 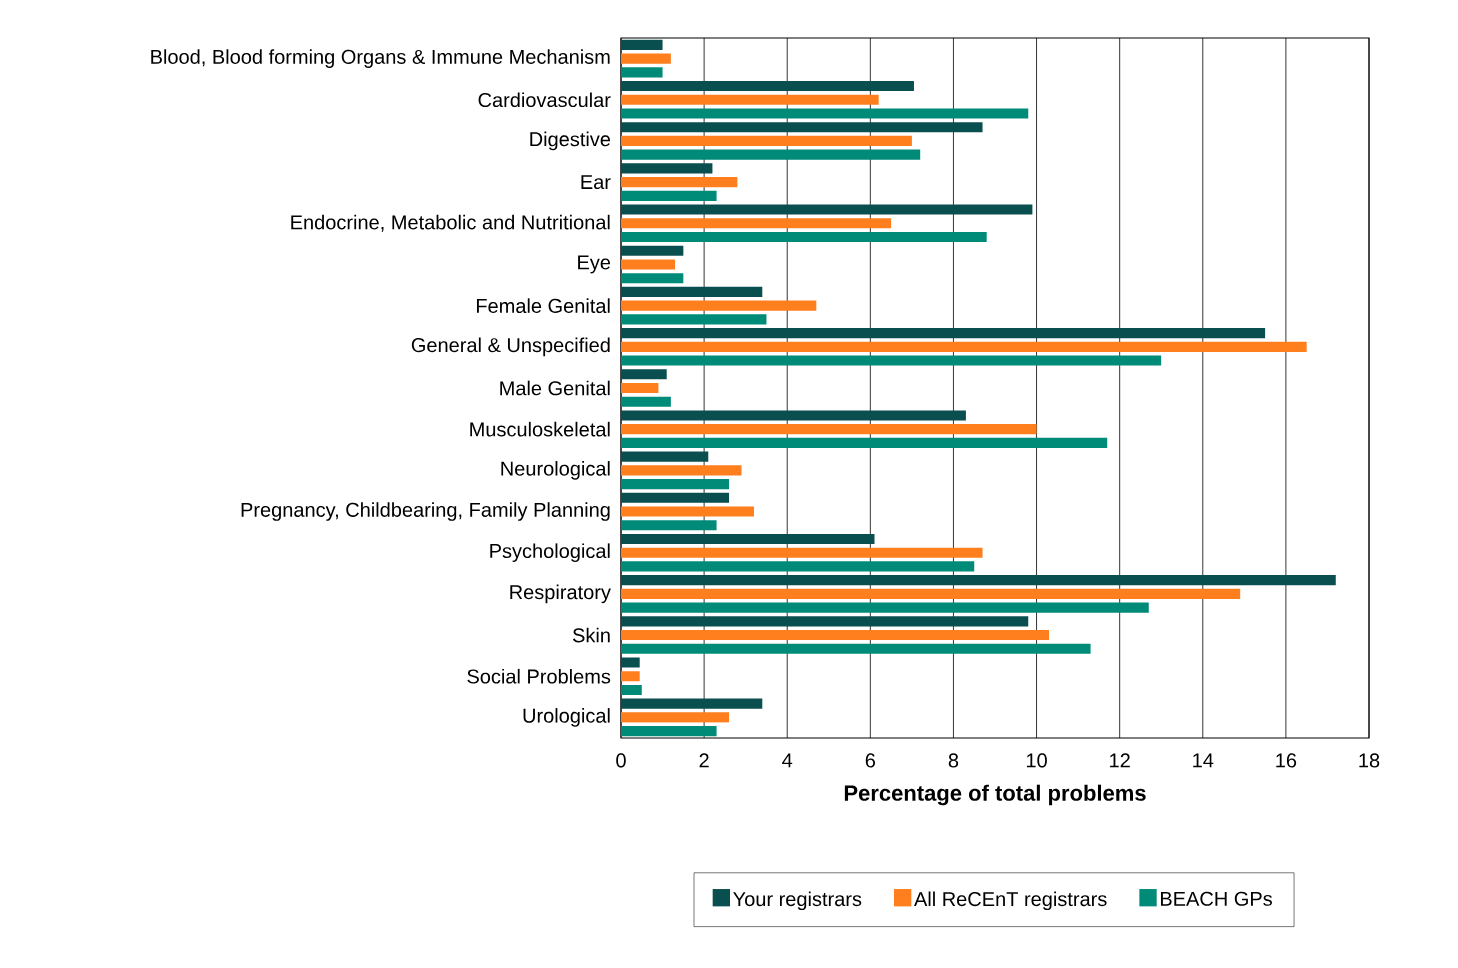 What do you see at coordinates (510, 347) in the screenshot?
I see `y-tick-label: General & Unspecified` at bounding box center [510, 347].